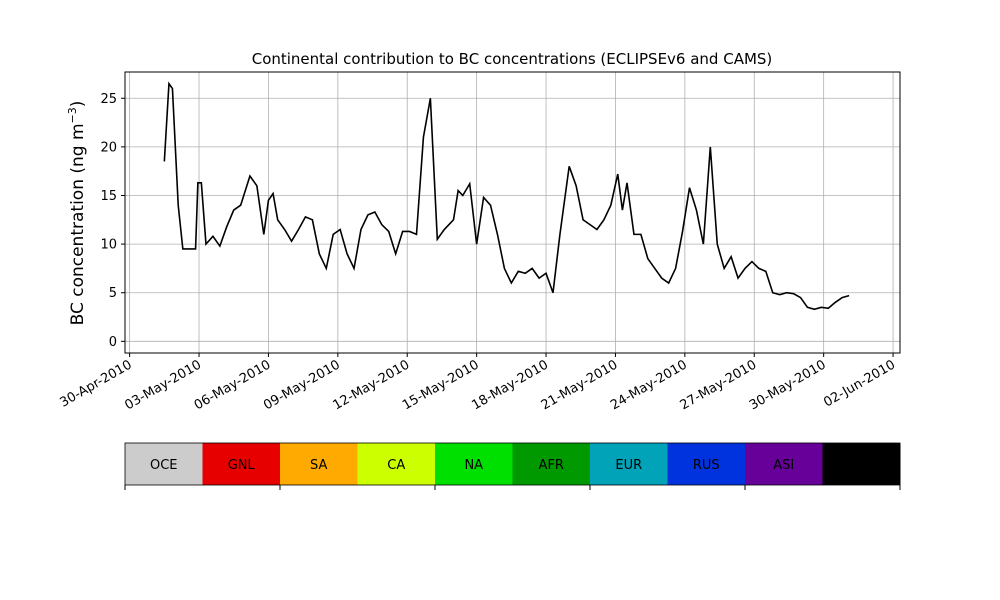  I want to click on legend-label-asi: ASI, so click(783, 465).